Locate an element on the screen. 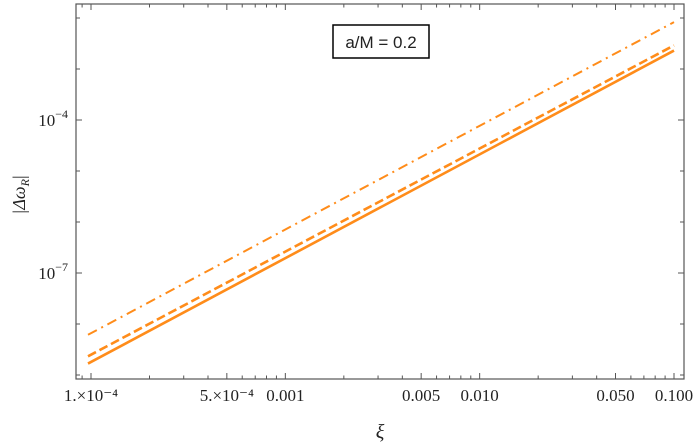  y-axis-label-main: |Δω is located at coordinates (19, 200).